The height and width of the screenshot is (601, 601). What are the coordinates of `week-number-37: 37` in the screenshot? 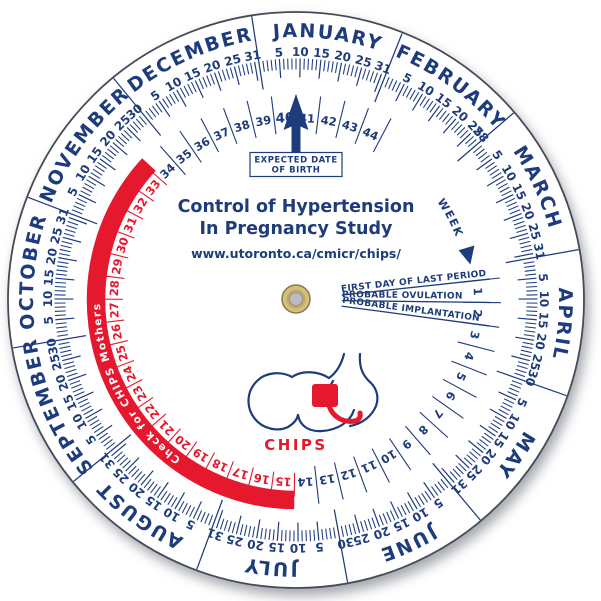 It's located at (221, 133).